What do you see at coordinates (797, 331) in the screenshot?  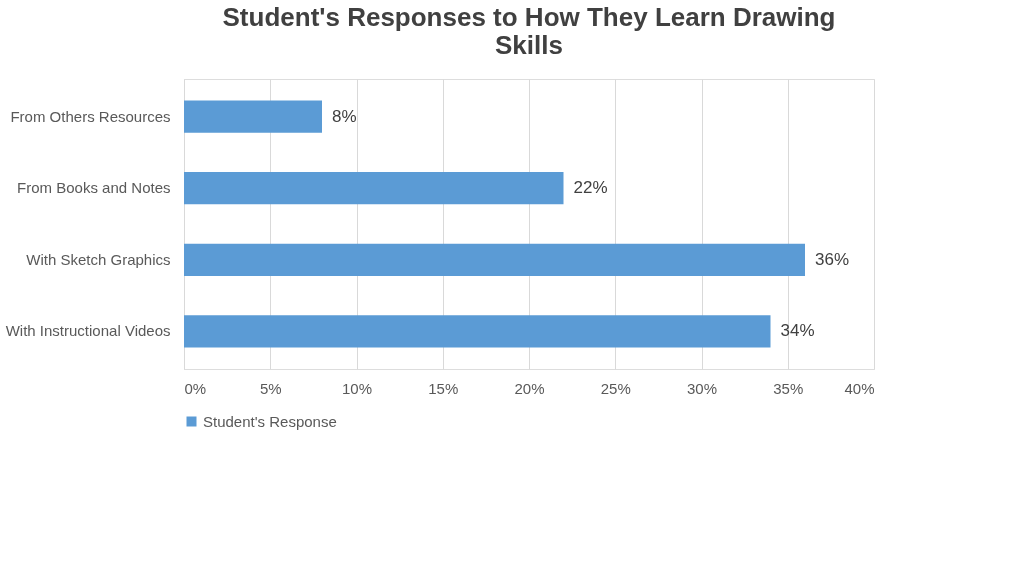 I see `data-label: 34%` at bounding box center [797, 331].